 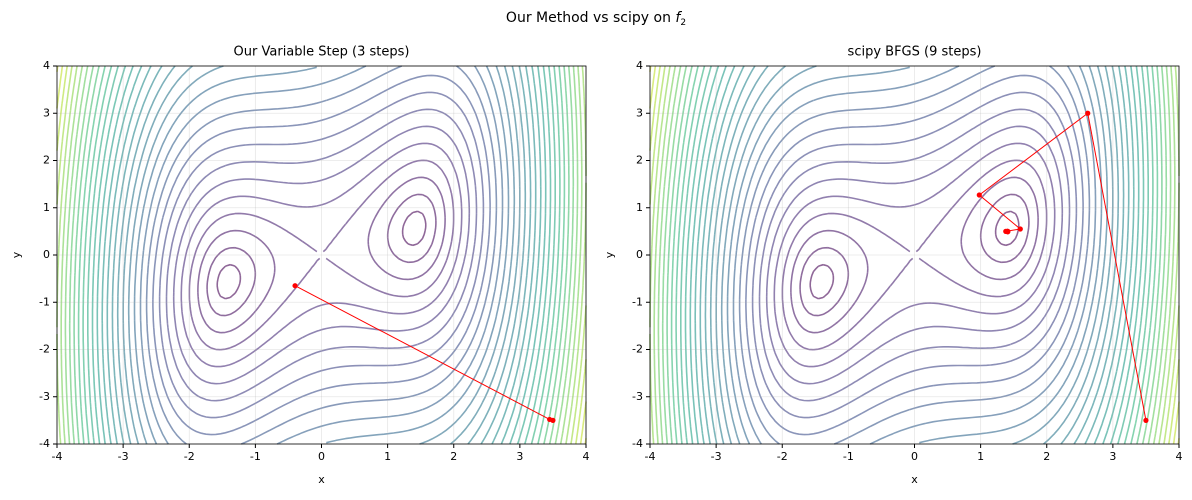 I want to click on y-tick-label: -2, so click(x=637, y=349).